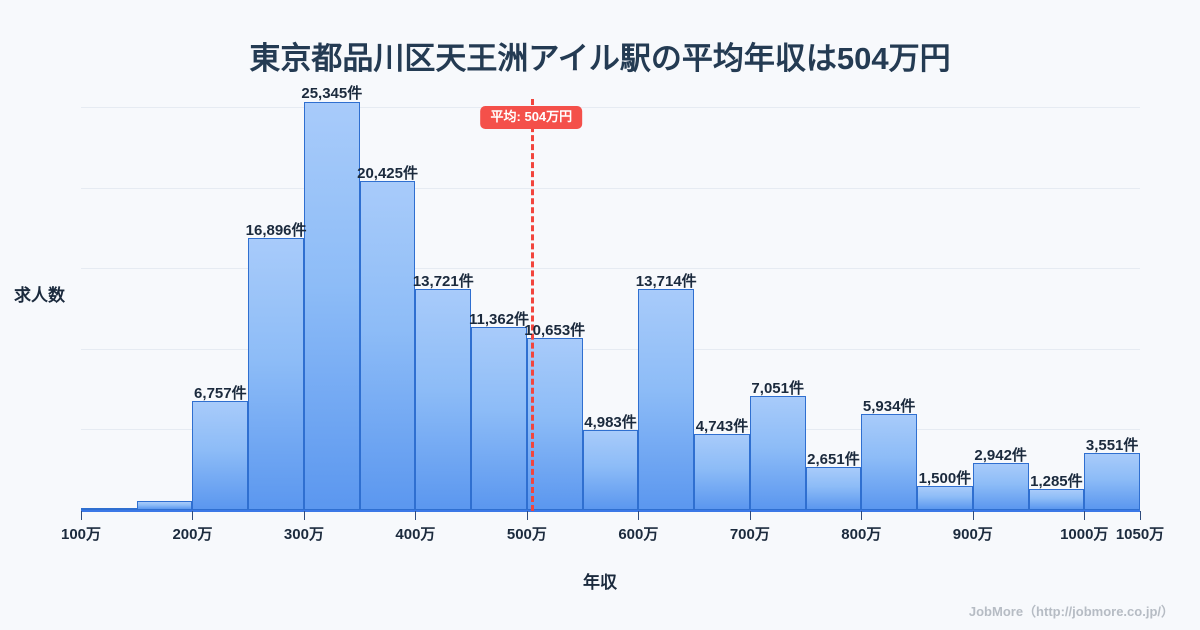 The width and height of the screenshot is (1200, 630). What do you see at coordinates (1084, 534) in the screenshot?
I see `x-axis-tick-label: 1000万` at bounding box center [1084, 534].